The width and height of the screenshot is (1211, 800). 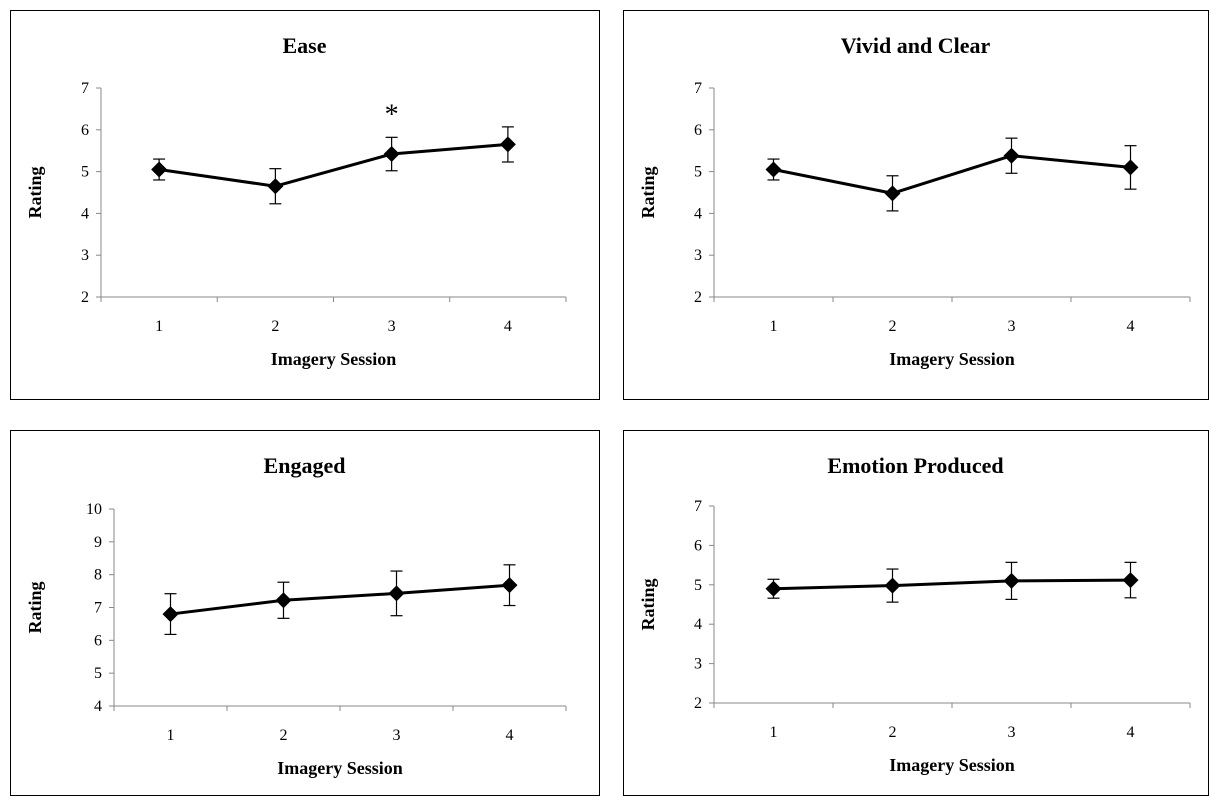 I want to click on y-tick-label: 9, so click(x=98, y=542).